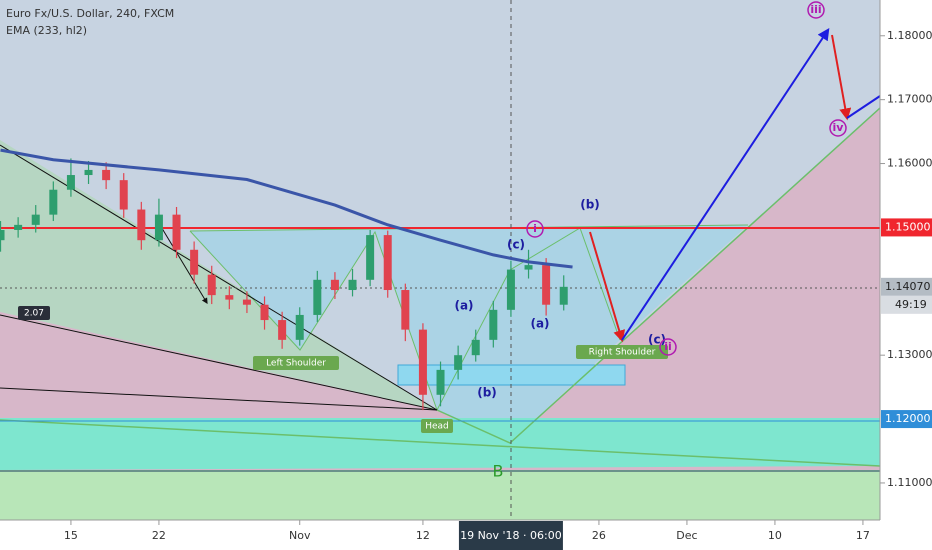 This screenshot has width=932, height=550. I want to click on price-marker-label: 1.15000, so click(908, 226).